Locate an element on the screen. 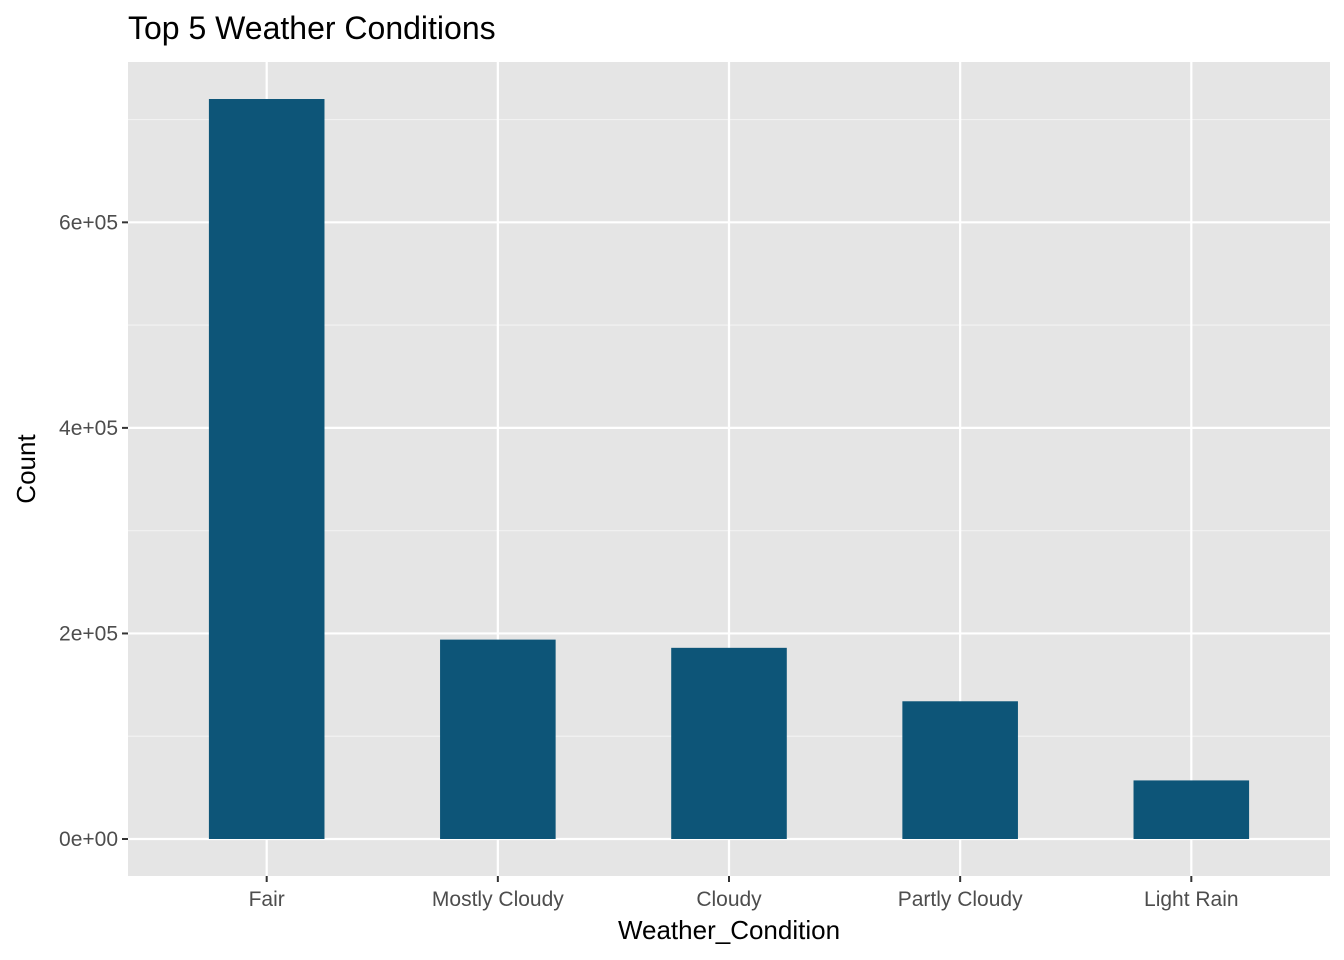 This screenshot has width=1344, height=960. bar-mostly-cloudy is located at coordinates (498, 739).